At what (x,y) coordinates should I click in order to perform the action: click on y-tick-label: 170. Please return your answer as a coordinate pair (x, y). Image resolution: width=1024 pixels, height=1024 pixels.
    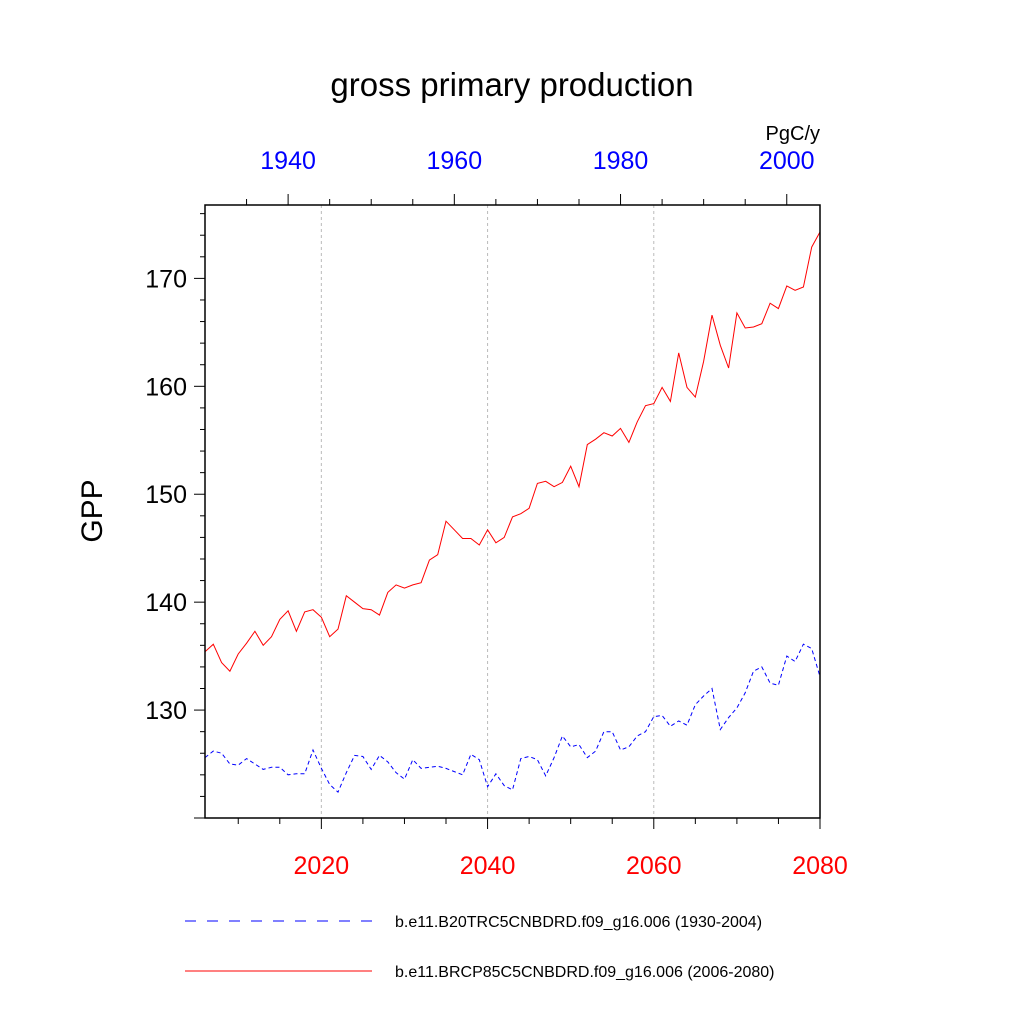
    Looking at the image, I should click on (166, 279).